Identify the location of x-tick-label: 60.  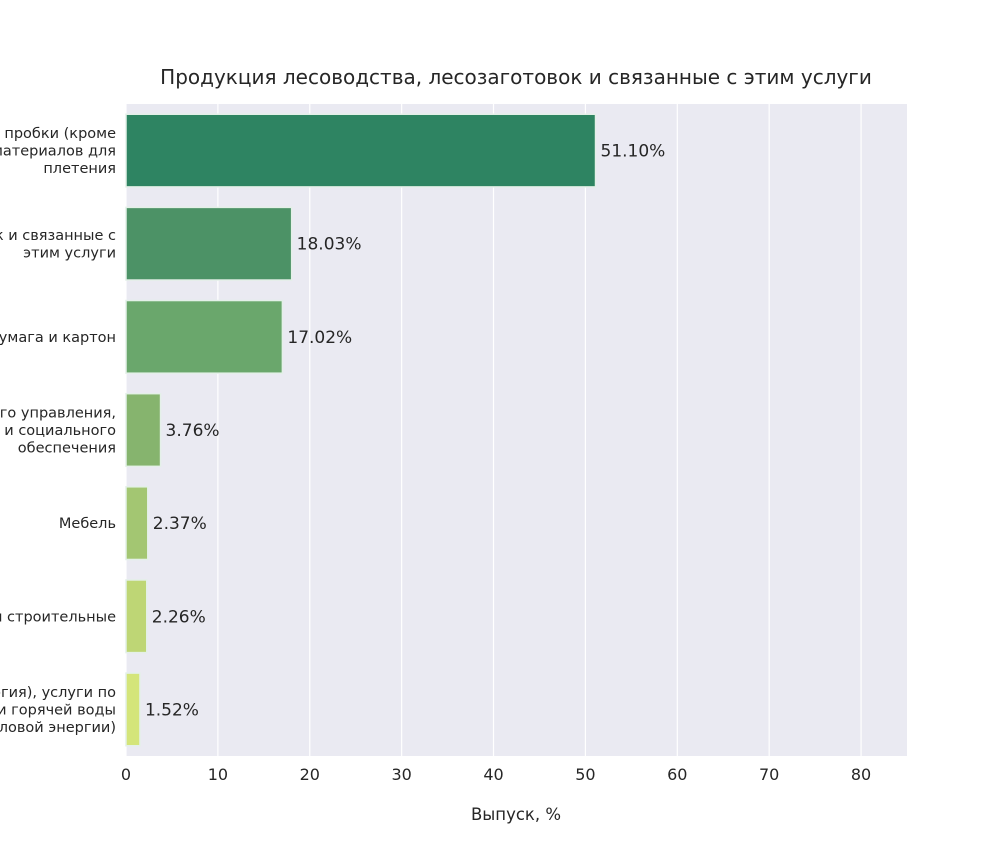
(677, 774).